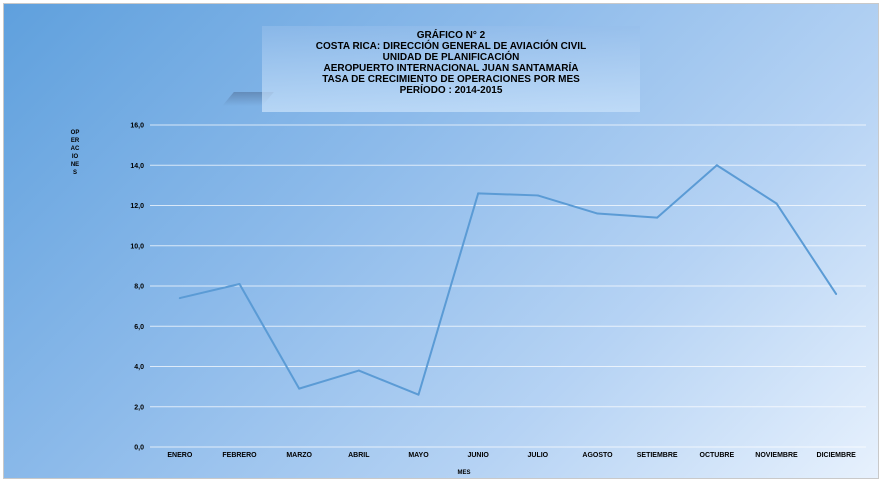 Image resolution: width=884 pixels, height=483 pixels. What do you see at coordinates (139, 407) in the screenshot?
I see `y-tick-label: 2,0` at bounding box center [139, 407].